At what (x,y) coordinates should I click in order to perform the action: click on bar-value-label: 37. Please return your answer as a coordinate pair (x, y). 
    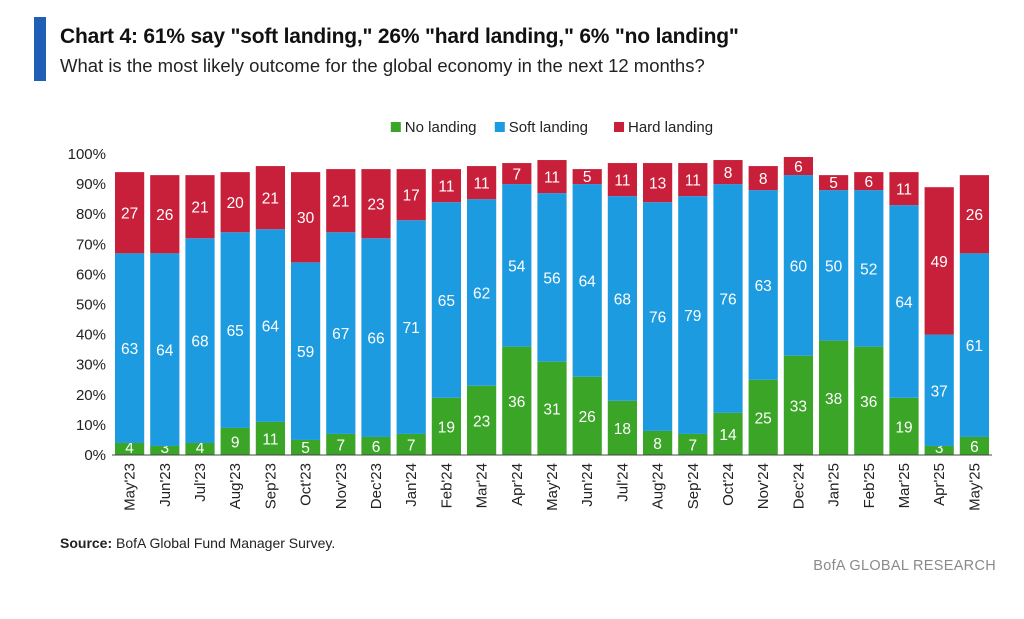
    Looking at the image, I should click on (939, 391).